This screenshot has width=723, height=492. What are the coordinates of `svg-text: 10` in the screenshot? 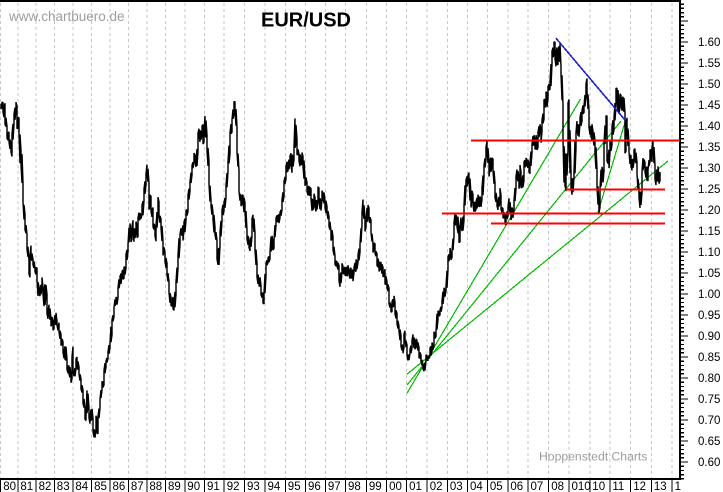 It's located at (598, 486).